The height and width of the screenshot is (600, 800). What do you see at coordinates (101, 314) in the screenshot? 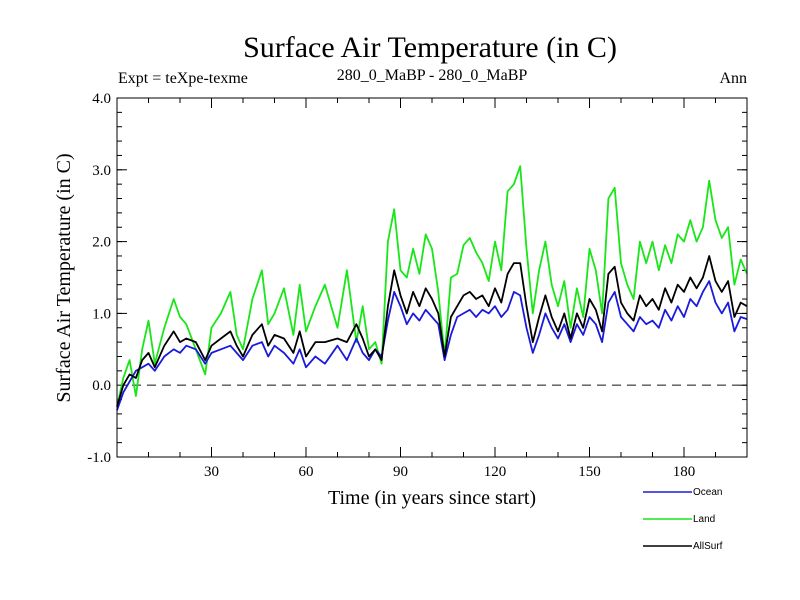
I see `y-tick-label: 1.0` at bounding box center [101, 314].